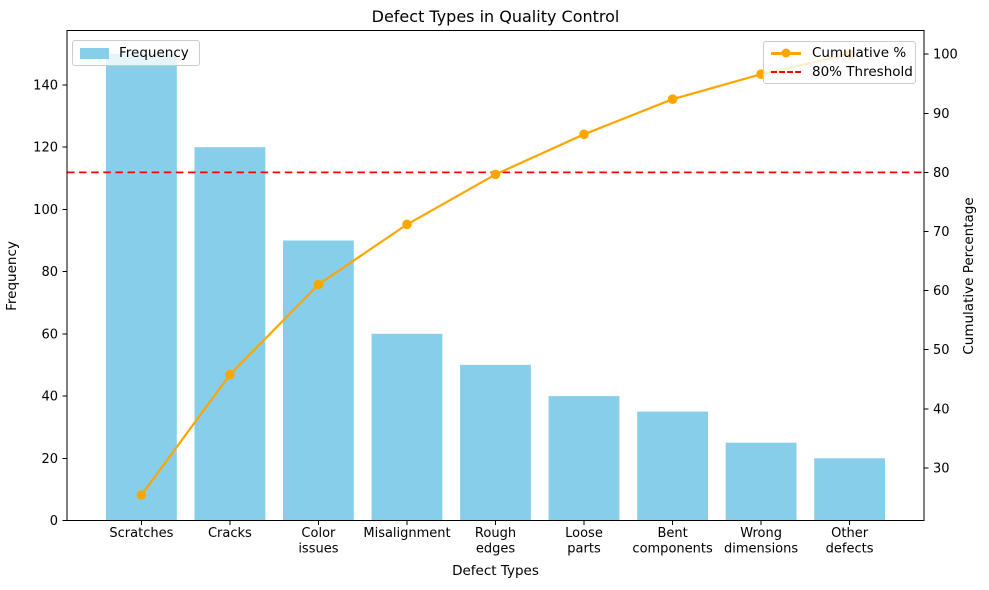  Describe the element at coordinates (859, 53) in the screenshot. I see `legend-cumulative-label: Cumulative %` at that location.